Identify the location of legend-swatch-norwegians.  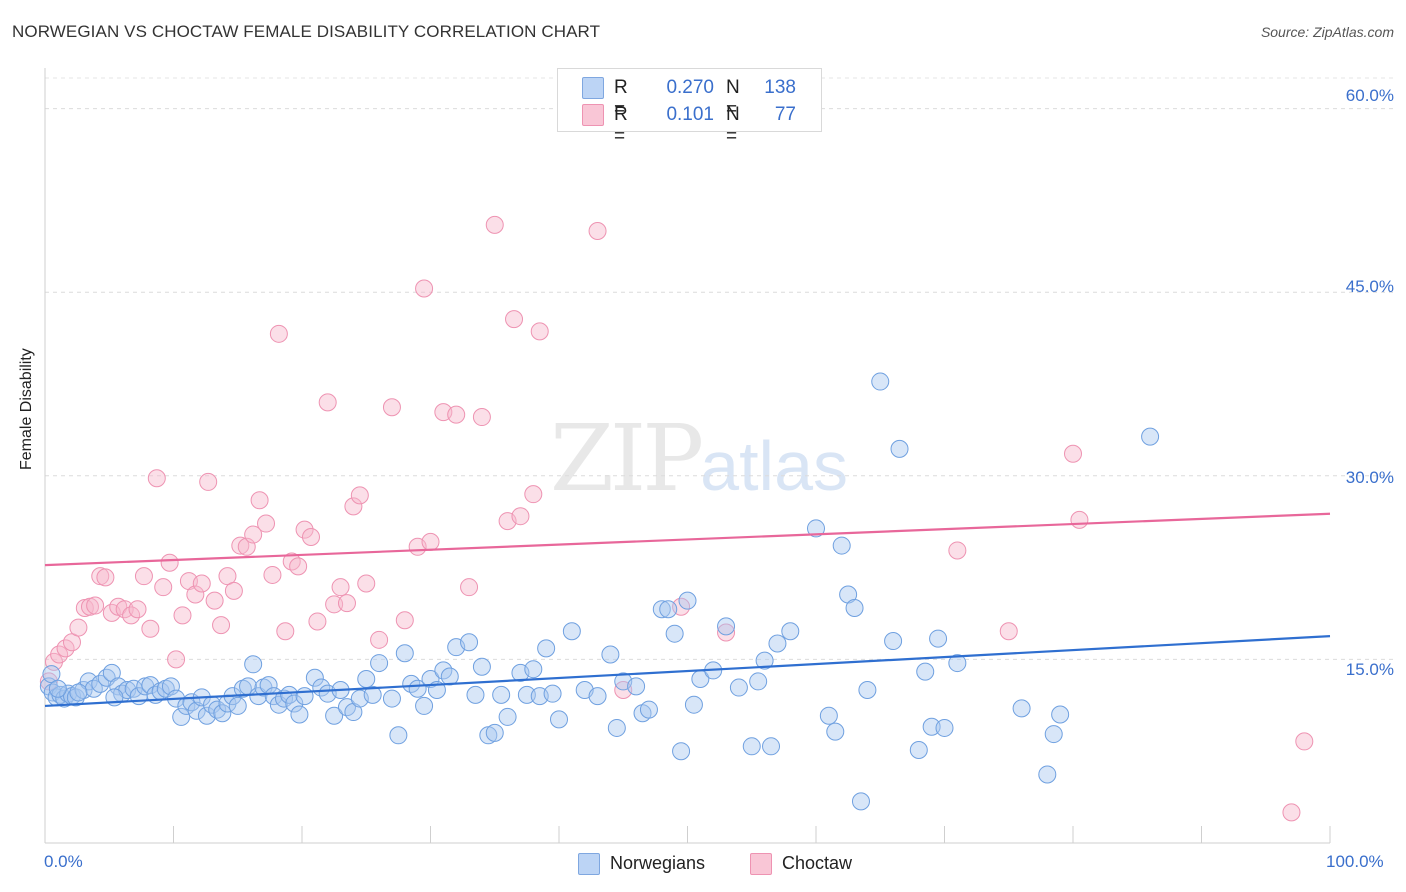
(593, 88).